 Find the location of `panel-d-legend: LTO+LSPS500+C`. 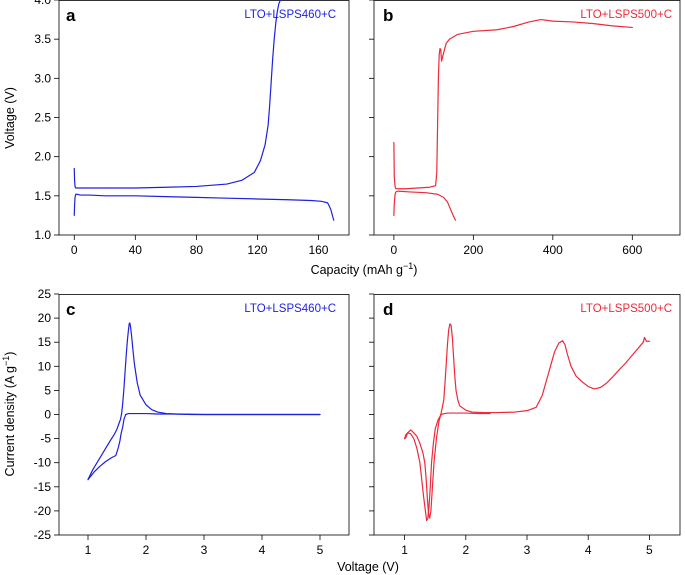

panel-d-legend: LTO+LSPS500+C is located at coordinates (626, 309).